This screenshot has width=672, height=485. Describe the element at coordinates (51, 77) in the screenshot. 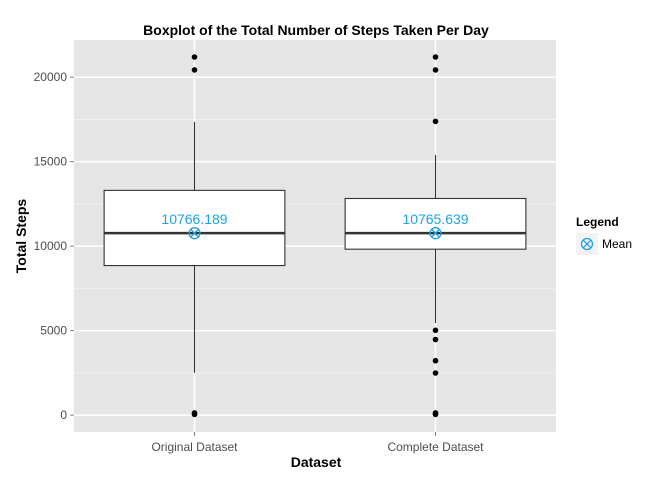

I see `y-tick-label: 20000` at that location.